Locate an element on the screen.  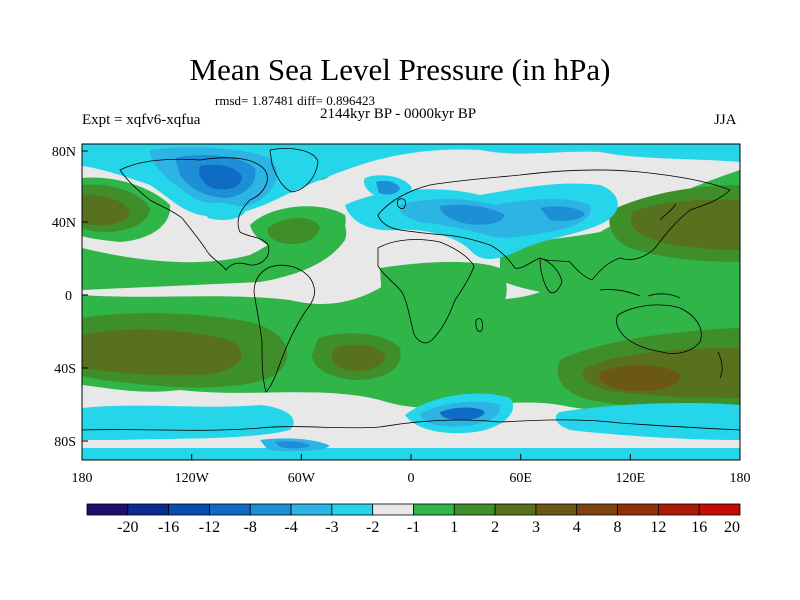
antarctic-coastline is located at coordinates (411, 425).